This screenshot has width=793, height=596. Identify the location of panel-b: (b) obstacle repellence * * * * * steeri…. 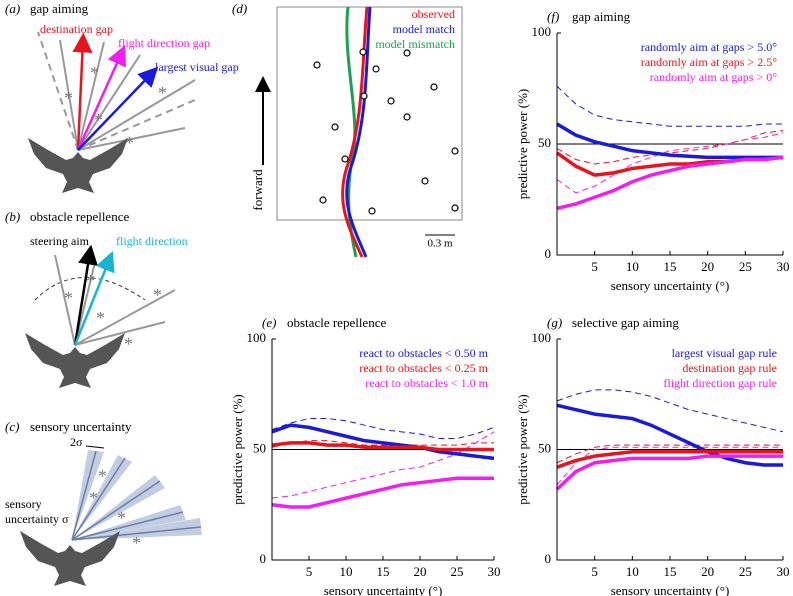
(96, 298).